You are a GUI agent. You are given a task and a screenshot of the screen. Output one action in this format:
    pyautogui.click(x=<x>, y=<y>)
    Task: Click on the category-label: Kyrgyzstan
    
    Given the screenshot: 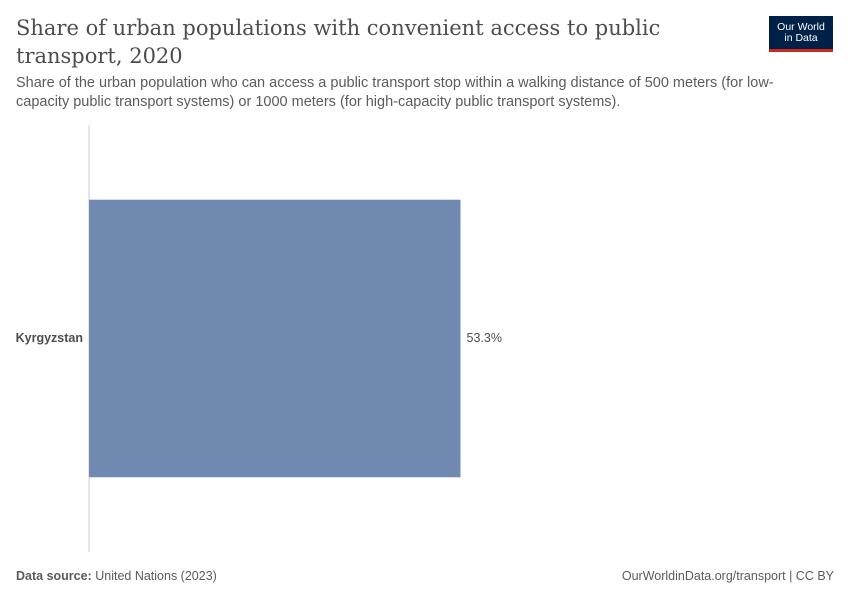 What is the action you would take?
    pyautogui.click(x=49, y=338)
    